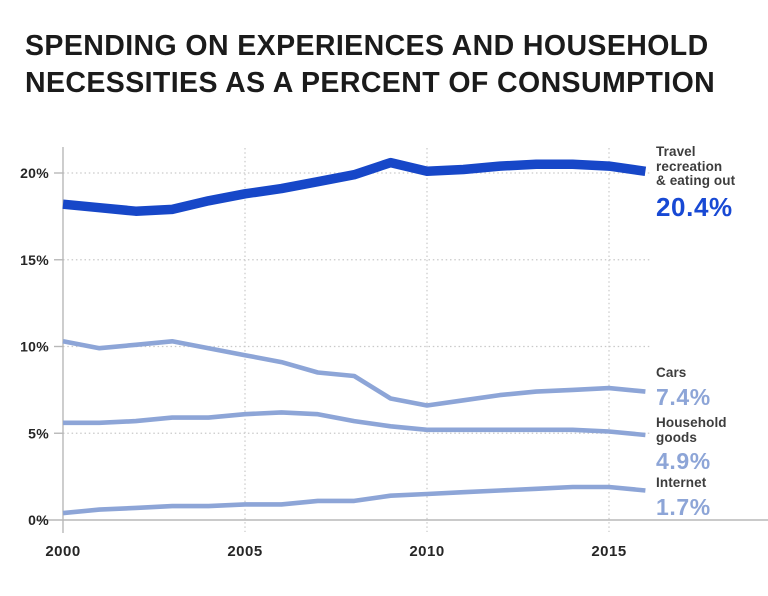  I want to click on chart-title-line-1: SPENDING ON EXPERIENCES AND HOUSEHOLD, so click(367, 46).